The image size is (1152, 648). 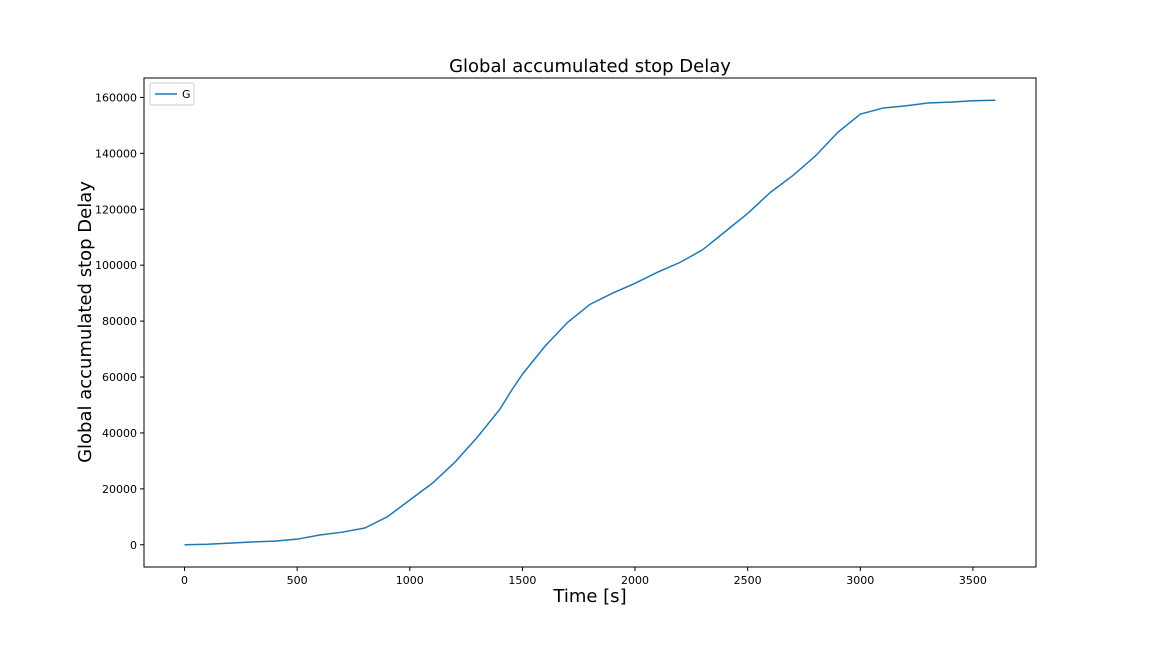 What do you see at coordinates (297, 580) in the screenshot?
I see `x-tick-label: 500` at bounding box center [297, 580].